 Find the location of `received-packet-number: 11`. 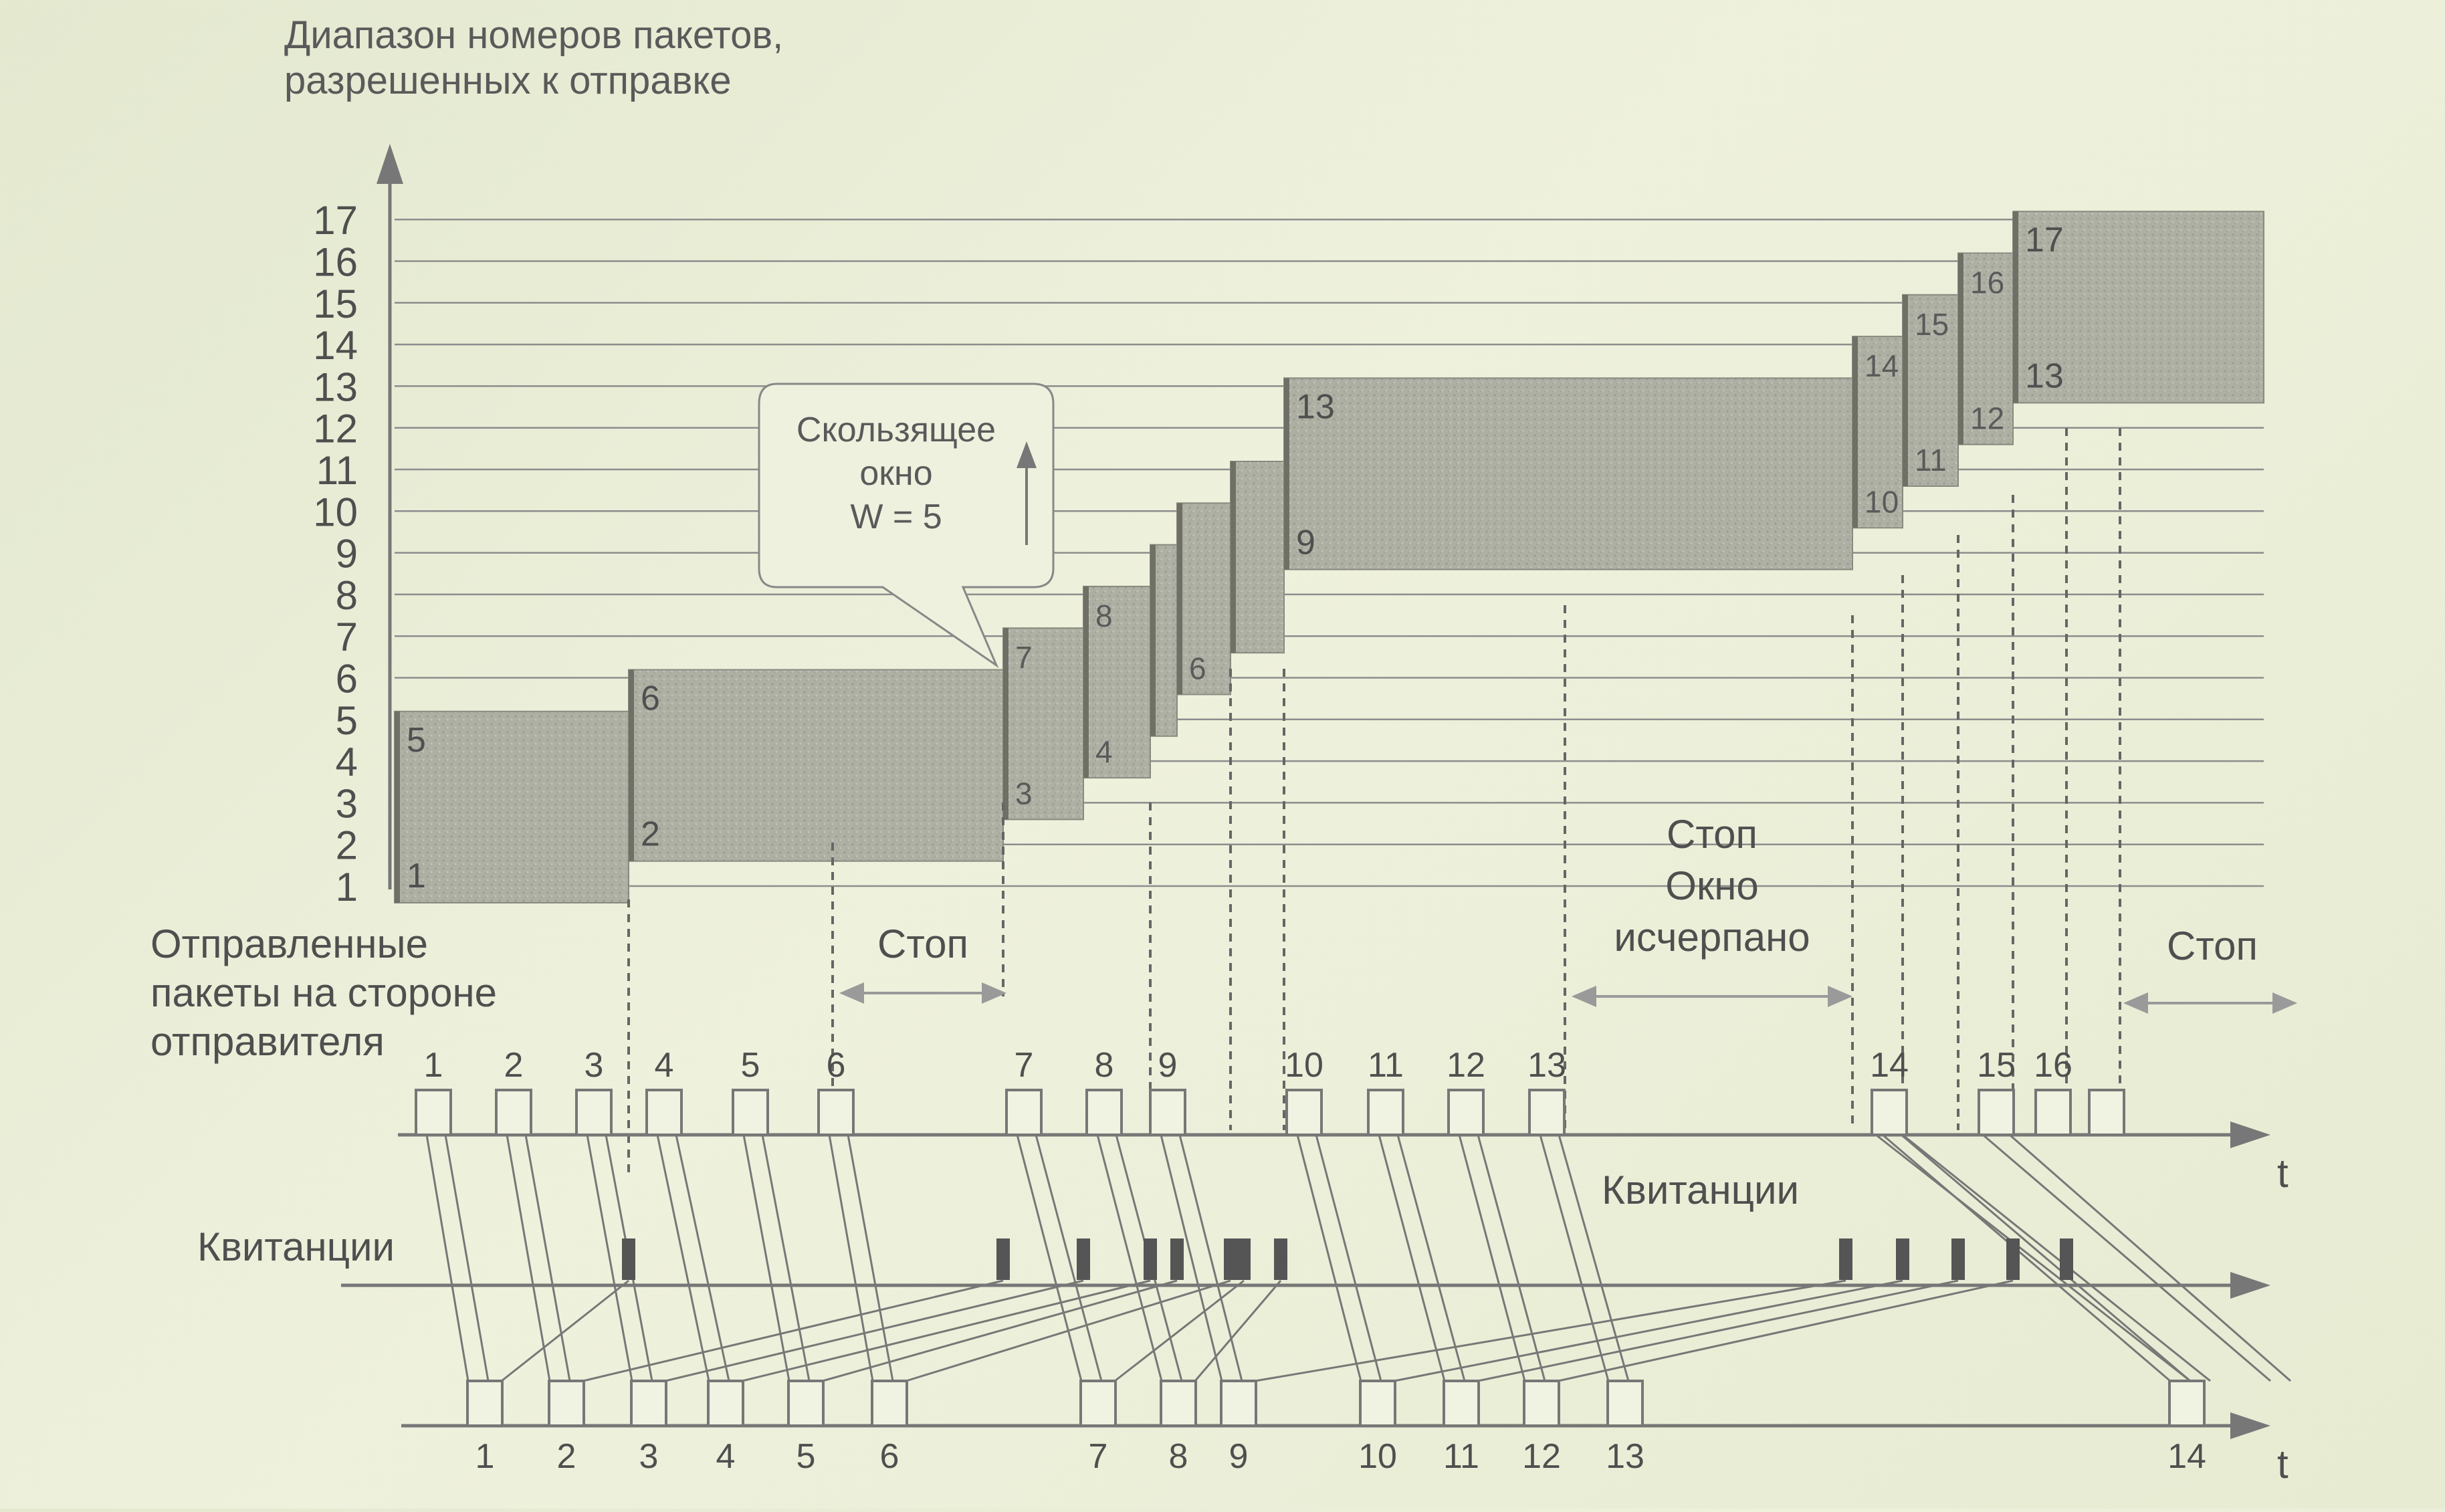

received-packet-number: 11 is located at coordinates (1461, 1457).